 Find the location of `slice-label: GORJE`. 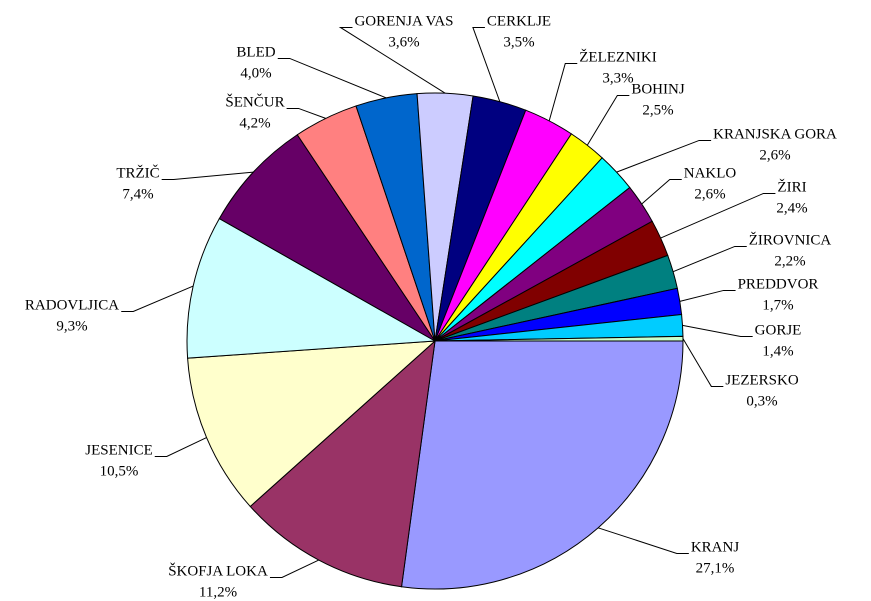

slice-label: GORJE is located at coordinates (778, 330).